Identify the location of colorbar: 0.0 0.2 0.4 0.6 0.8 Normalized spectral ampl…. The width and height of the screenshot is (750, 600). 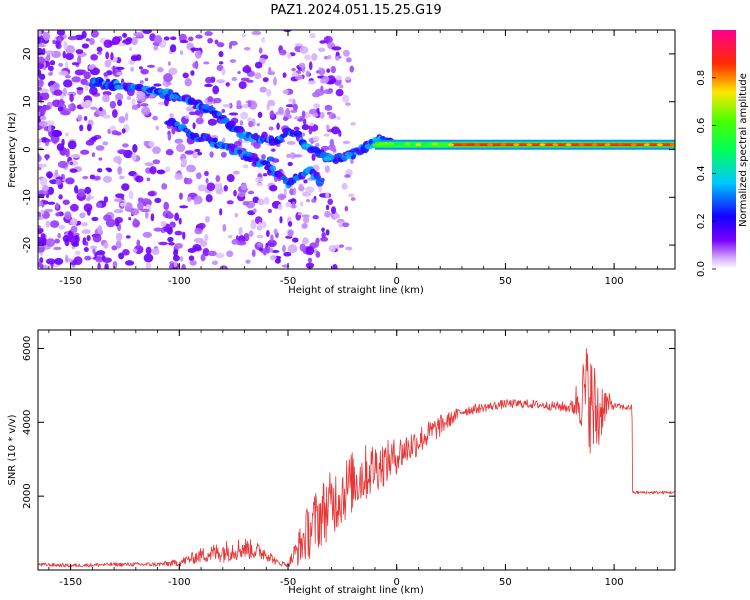
(722, 153).